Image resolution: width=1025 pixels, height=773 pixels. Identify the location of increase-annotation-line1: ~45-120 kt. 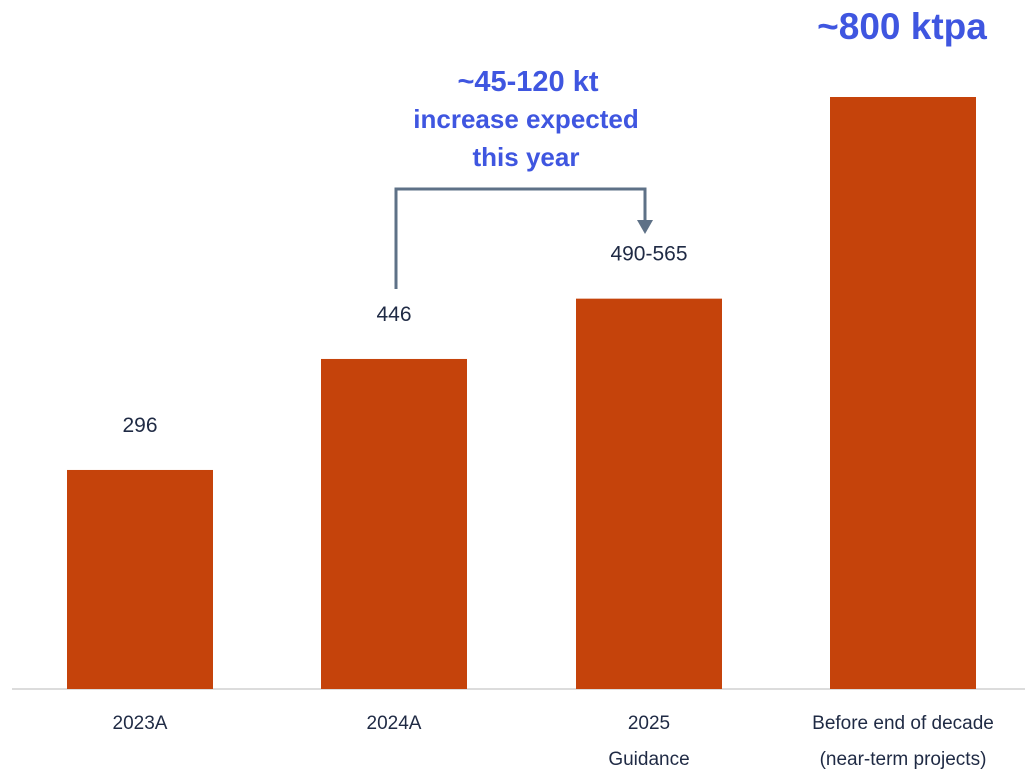
(527, 82).